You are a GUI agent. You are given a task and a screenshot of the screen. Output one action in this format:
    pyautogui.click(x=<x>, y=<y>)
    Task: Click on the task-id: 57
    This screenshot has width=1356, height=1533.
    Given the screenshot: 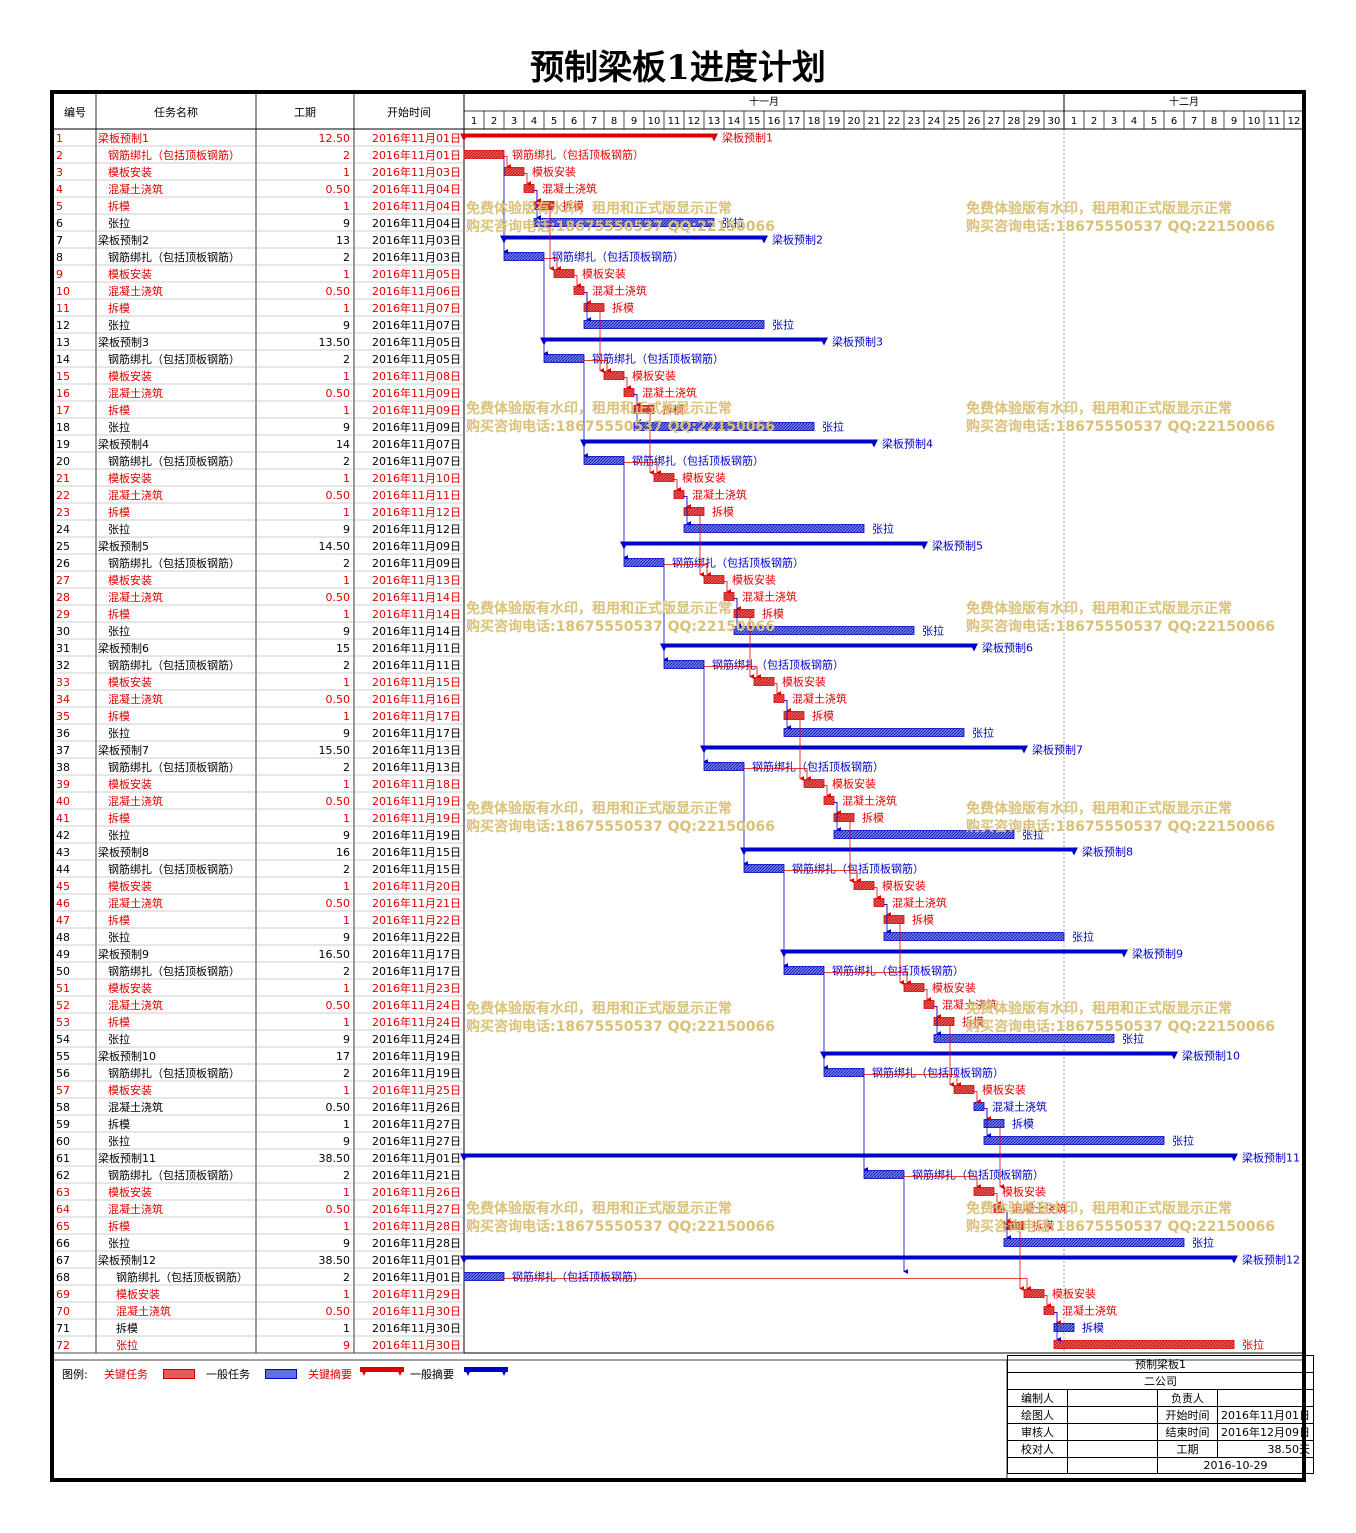 What is the action you would take?
    pyautogui.click(x=63, y=1090)
    